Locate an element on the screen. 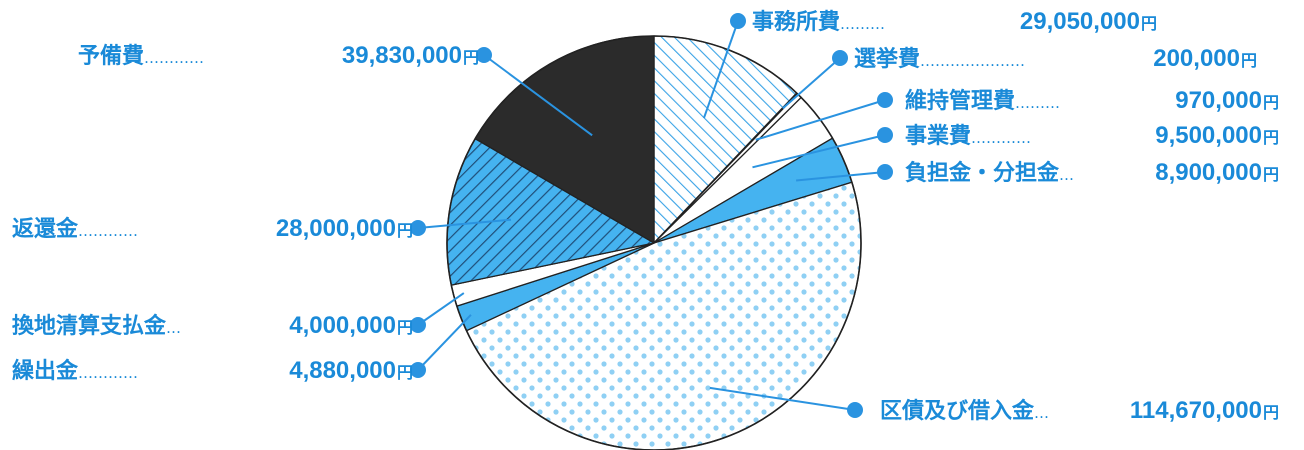 The height and width of the screenshot is (450, 1304). slice-amount: 4,880,000 is located at coordinates (342, 370).